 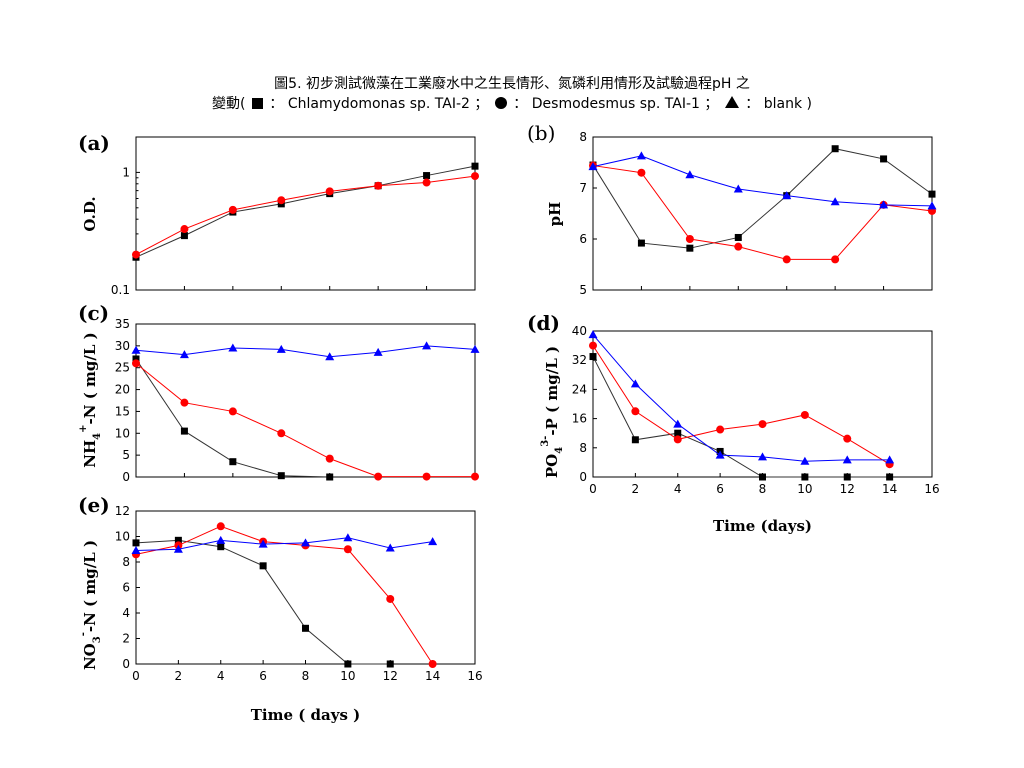 What do you see at coordinates (276, 104) in the screenshot?
I see `legend-sep: ：` at bounding box center [276, 104].